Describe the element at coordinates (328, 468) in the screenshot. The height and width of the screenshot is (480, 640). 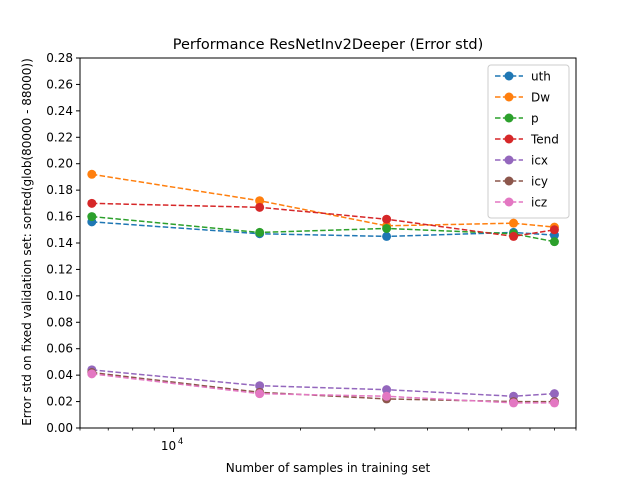
I see `x-axis-label: Number of samples in training set` at that location.